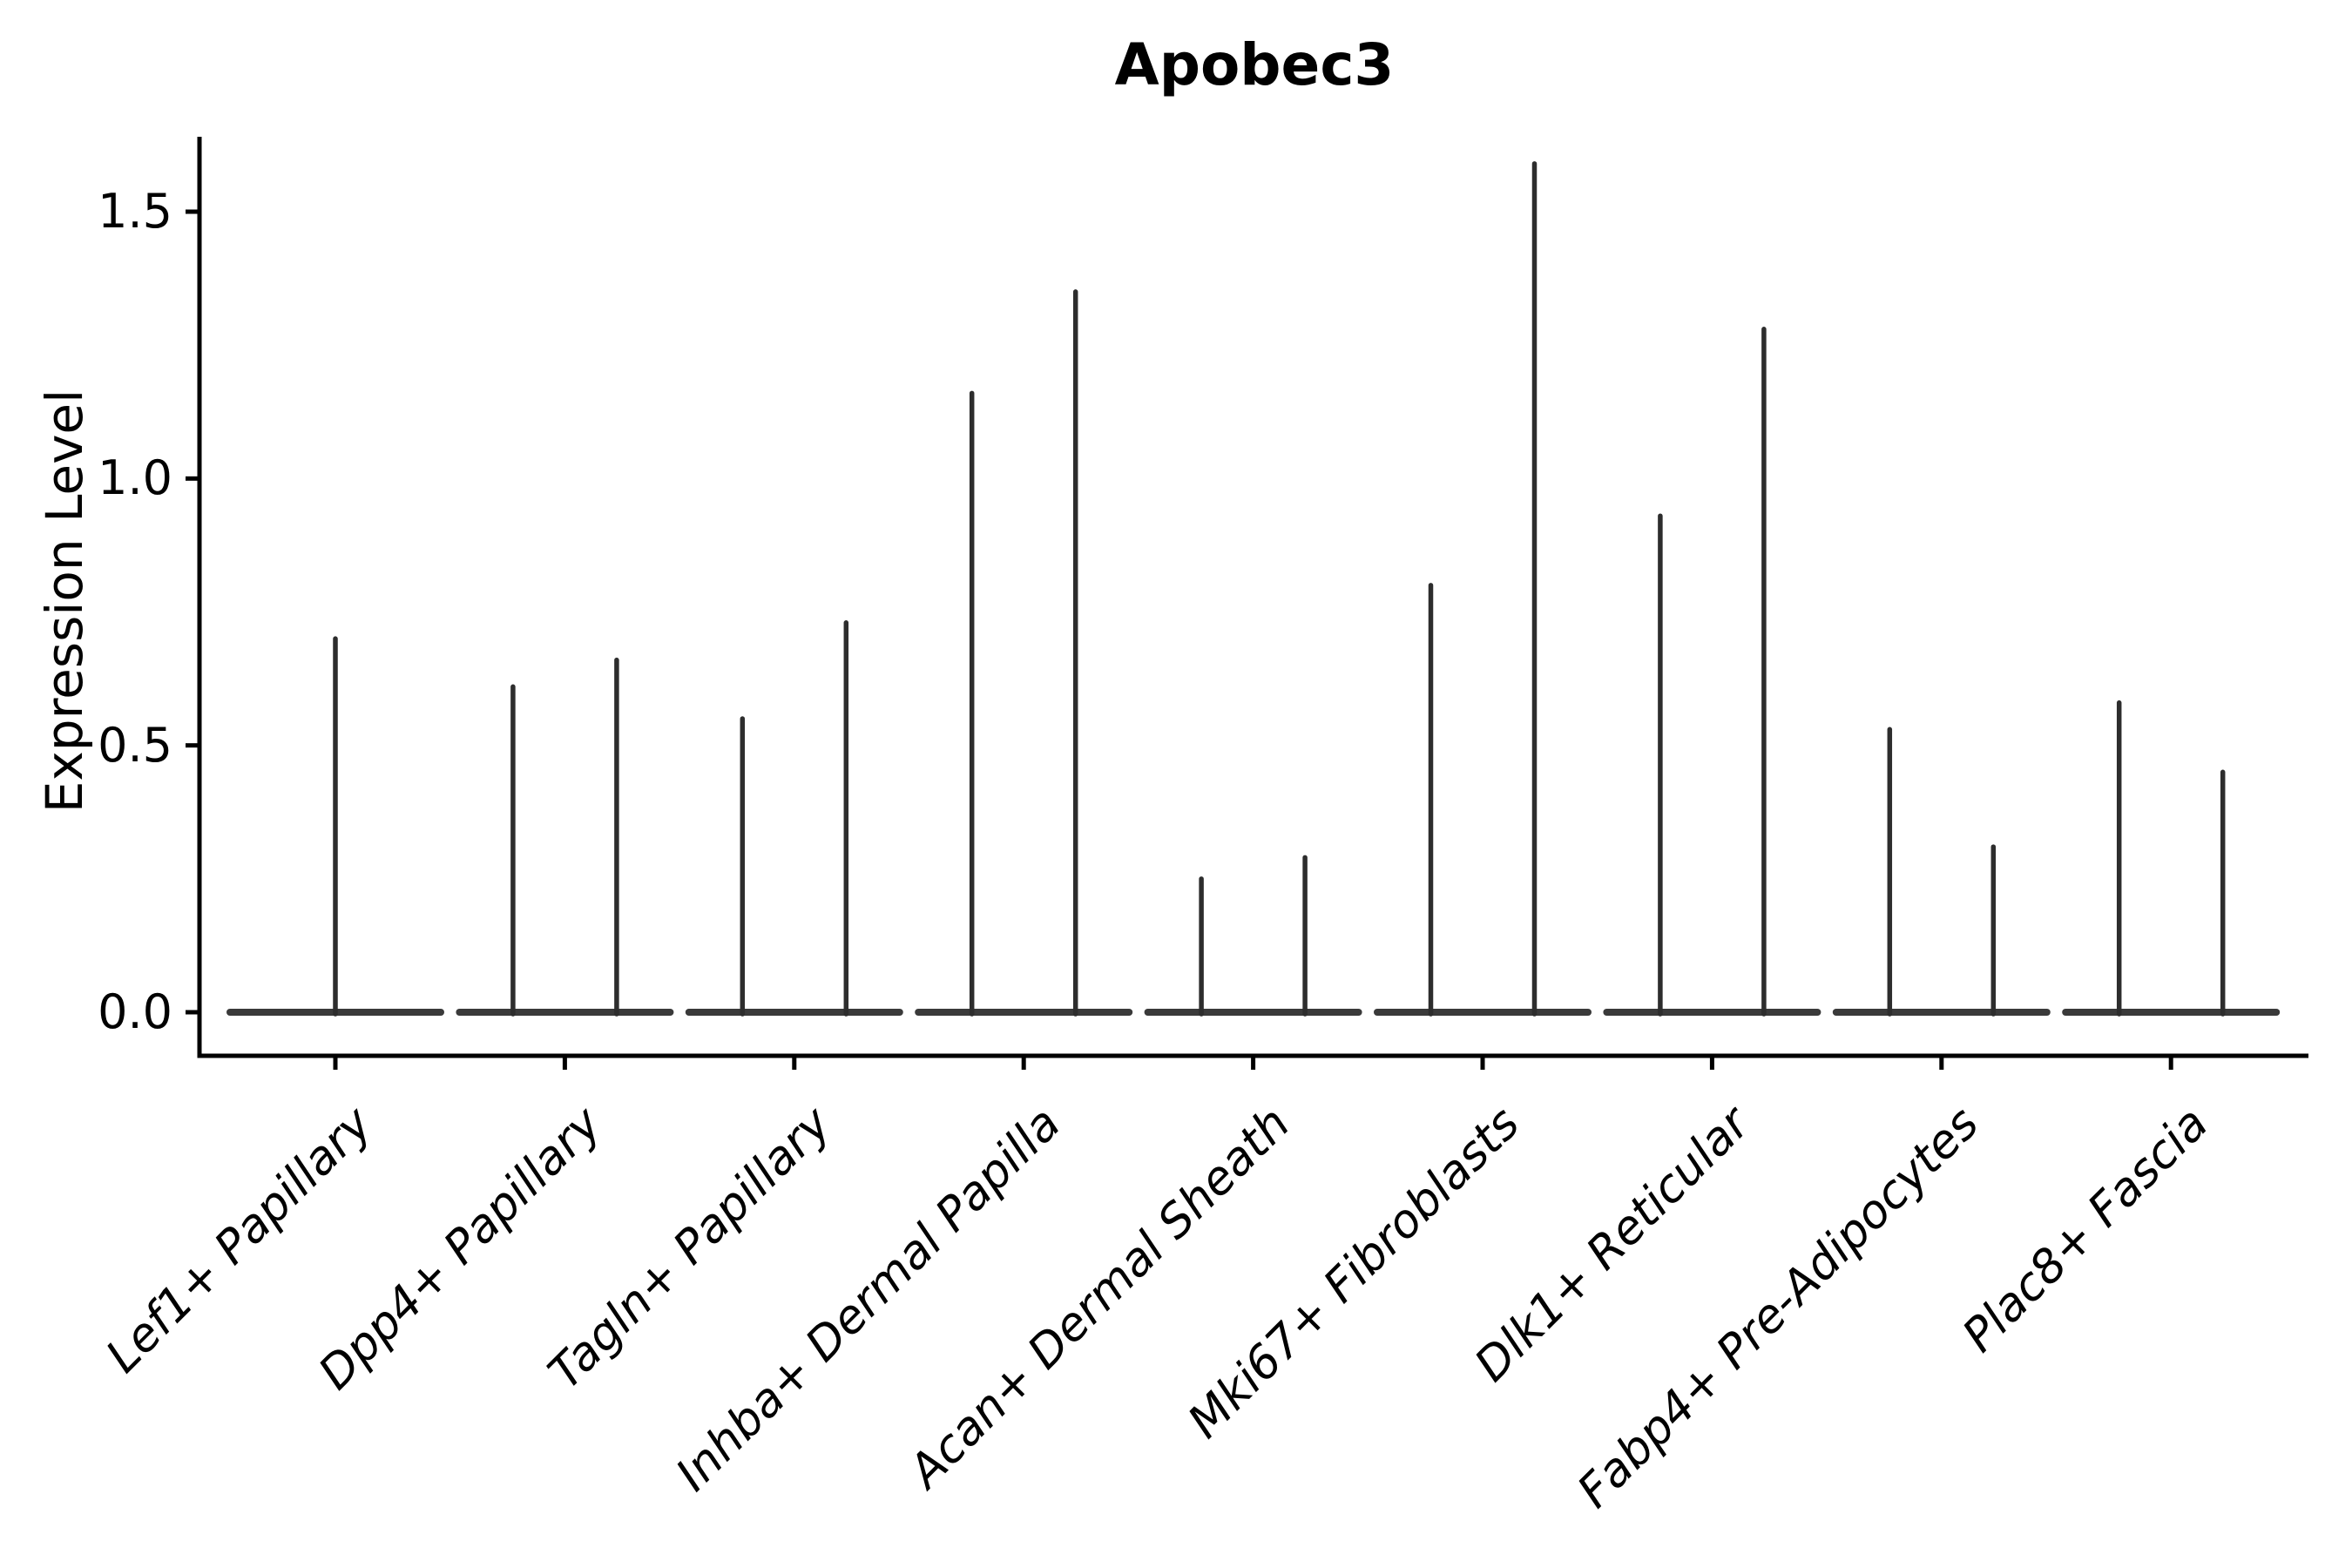 The image size is (2352, 1568). What do you see at coordinates (135, 1012) in the screenshot?
I see `y-tick-label: 0.0` at bounding box center [135, 1012].